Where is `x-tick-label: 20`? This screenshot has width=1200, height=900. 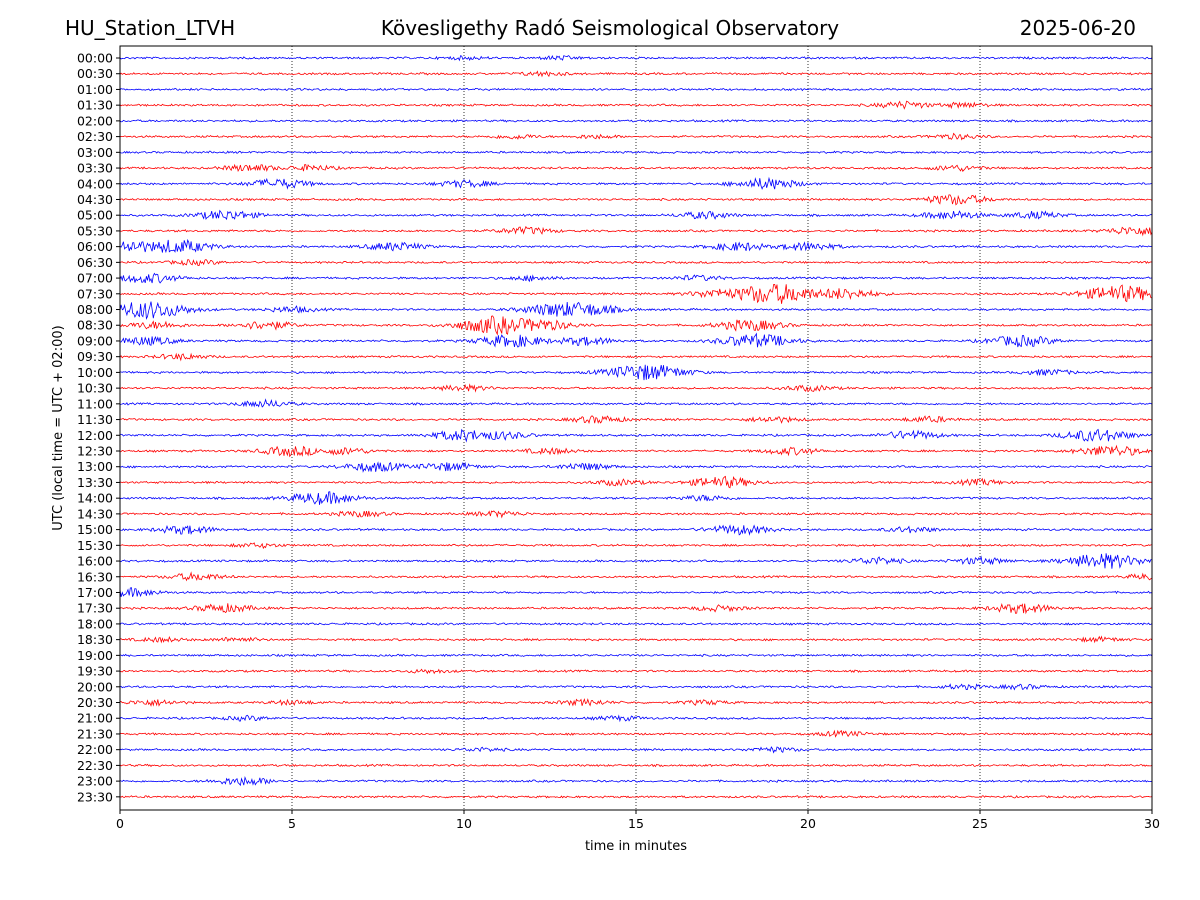
x-tick-label: 20 is located at coordinates (808, 823).